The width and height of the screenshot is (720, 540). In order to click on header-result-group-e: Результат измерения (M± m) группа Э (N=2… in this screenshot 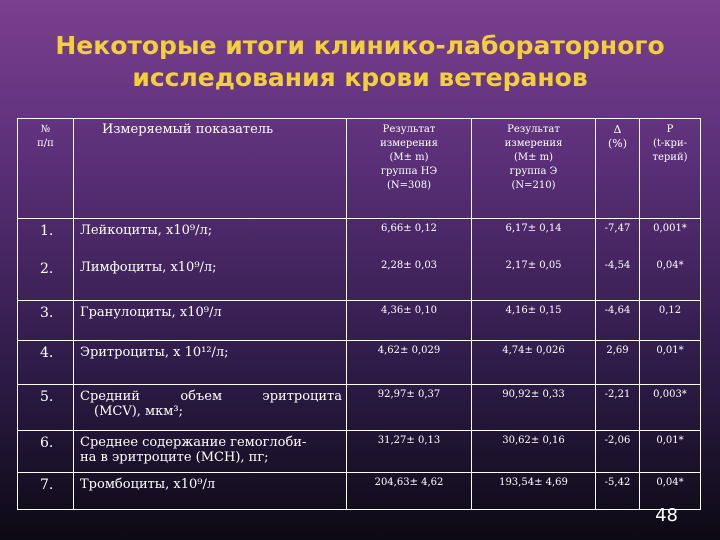, I will do `click(533, 168)`.